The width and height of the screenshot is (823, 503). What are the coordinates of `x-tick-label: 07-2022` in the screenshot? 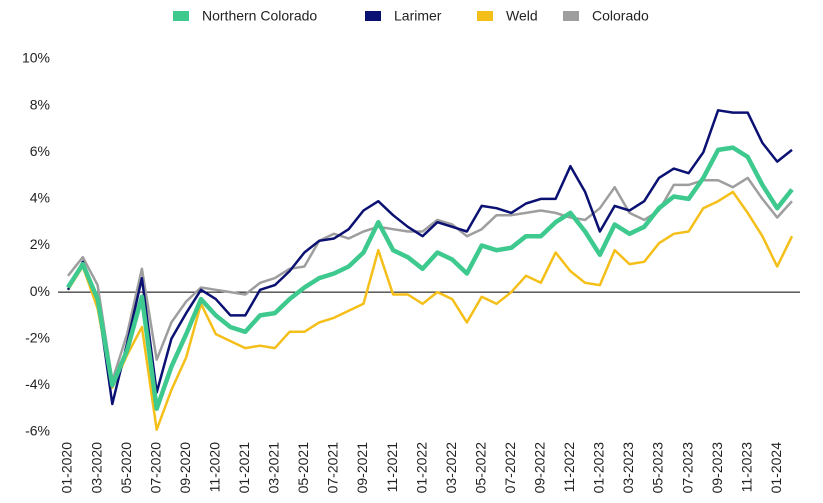 It's located at (510, 468).